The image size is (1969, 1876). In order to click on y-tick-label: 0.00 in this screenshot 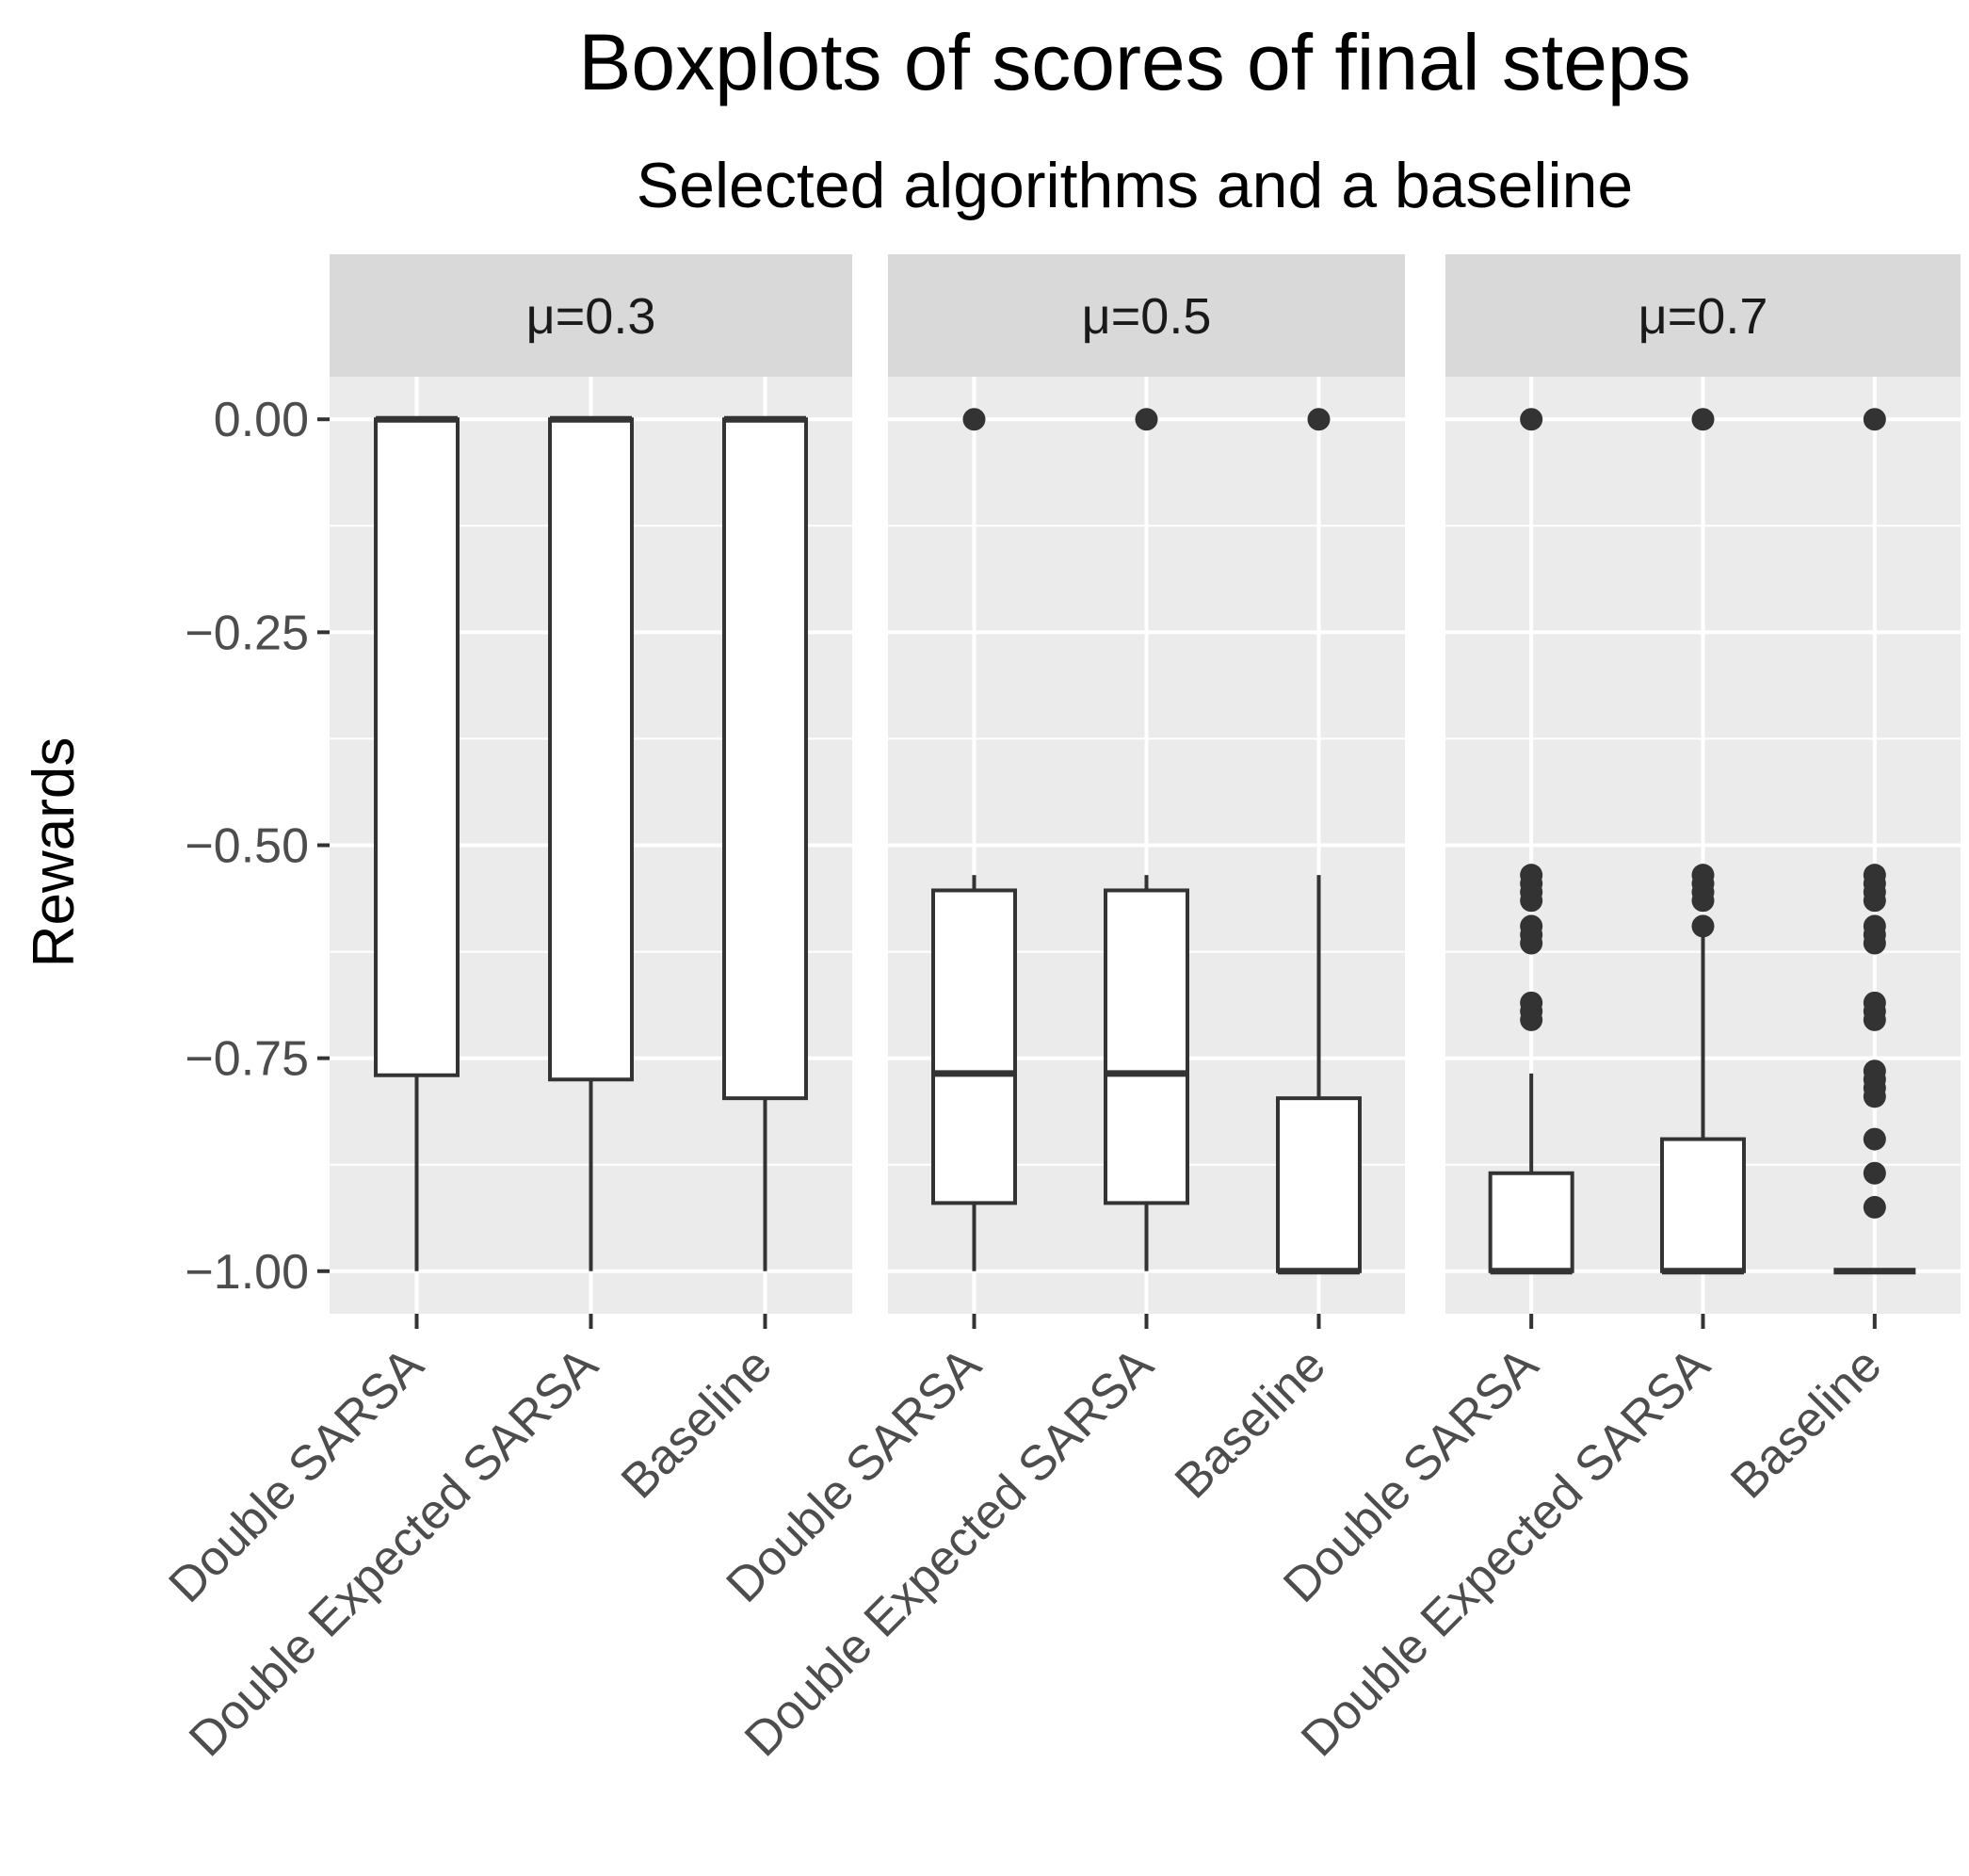, I will do `click(261, 420)`.